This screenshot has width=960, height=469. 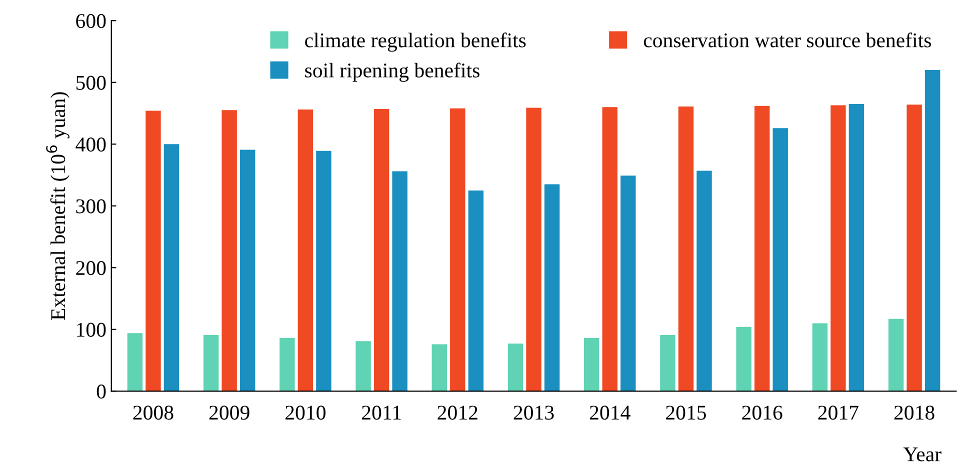 I want to click on x-tick-label: 2011, so click(x=381, y=413).